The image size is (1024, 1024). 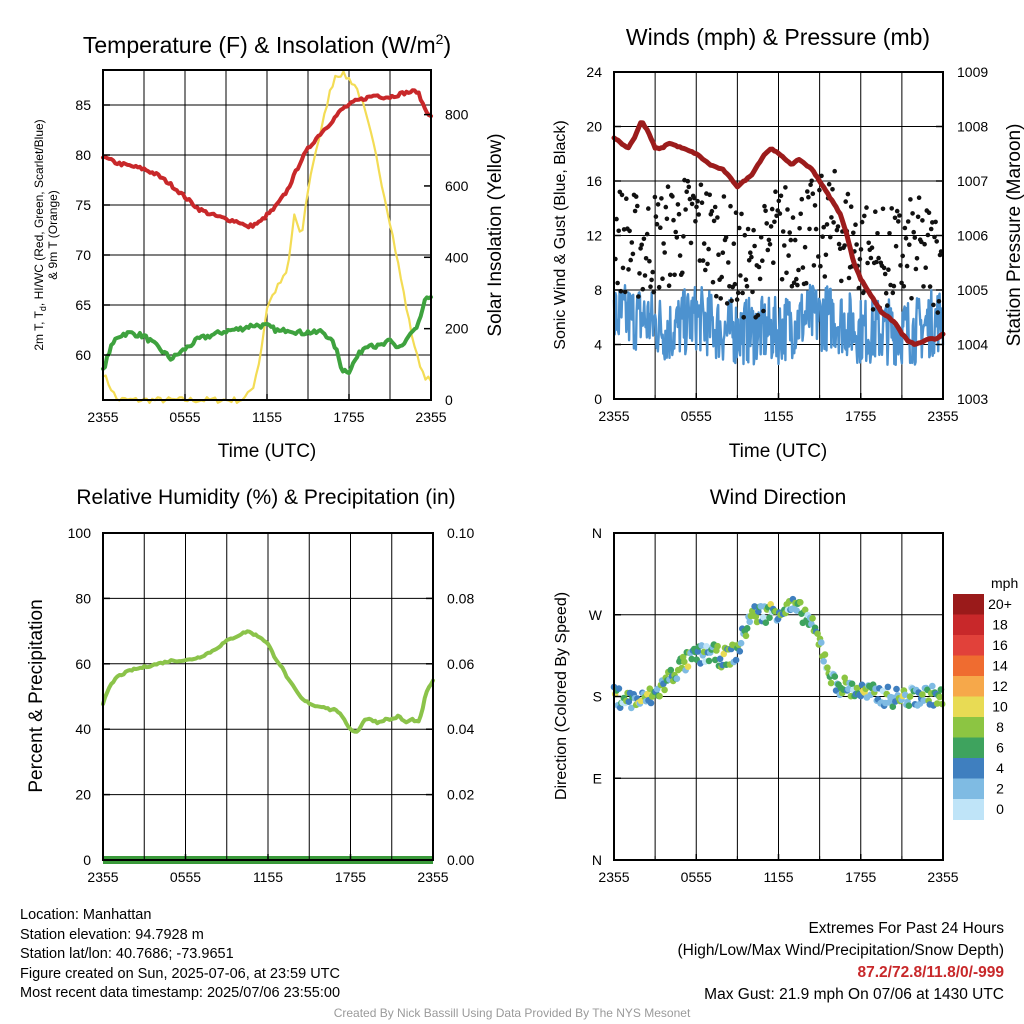 What do you see at coordinates (268, 696) in the screenshot?
I see `humidity-gridlines` at bounding box center [268, 696].